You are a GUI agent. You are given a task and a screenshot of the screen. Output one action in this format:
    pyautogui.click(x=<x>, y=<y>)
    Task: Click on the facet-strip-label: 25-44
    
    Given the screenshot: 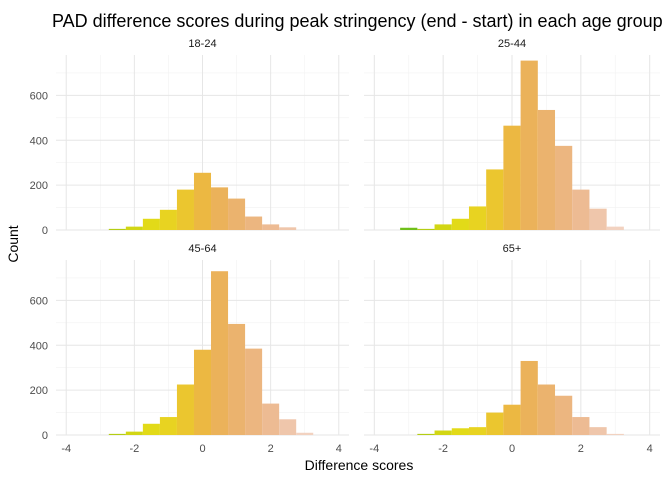 What is the action you would take?
    pyautogui.click(x=512, y=44)
    